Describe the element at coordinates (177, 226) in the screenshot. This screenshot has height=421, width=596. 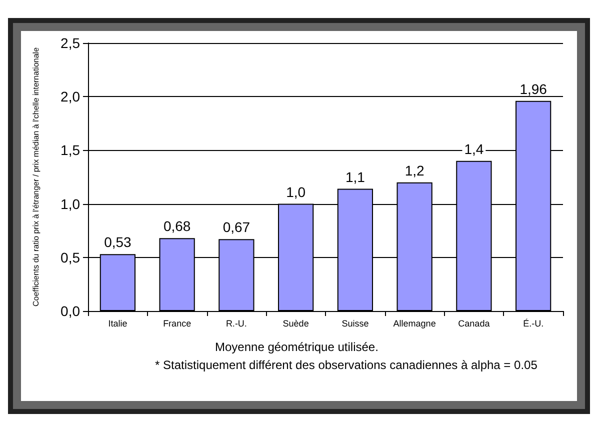
I see `data-label: 0,68` at that location.